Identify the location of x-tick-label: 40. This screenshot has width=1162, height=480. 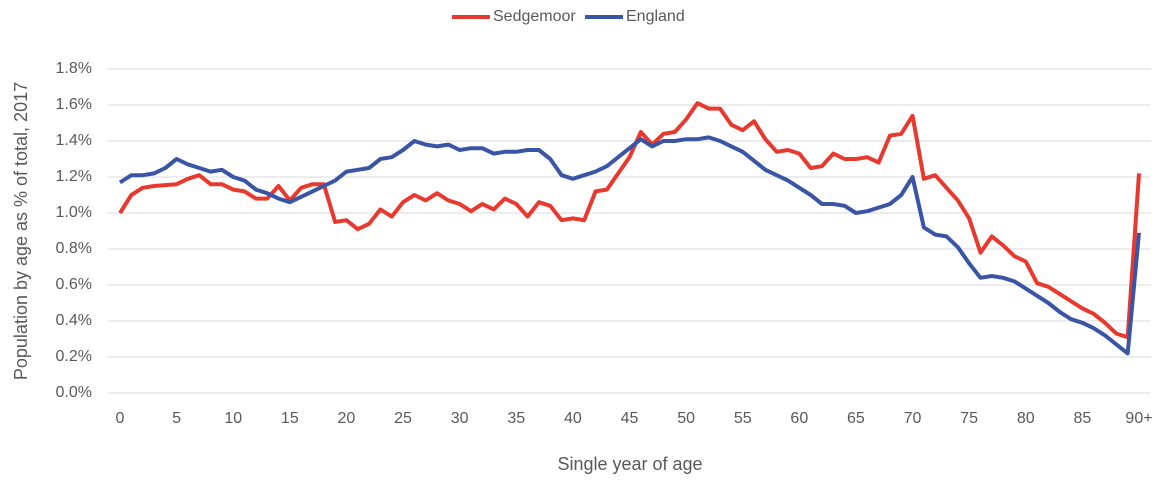
(573, 418).